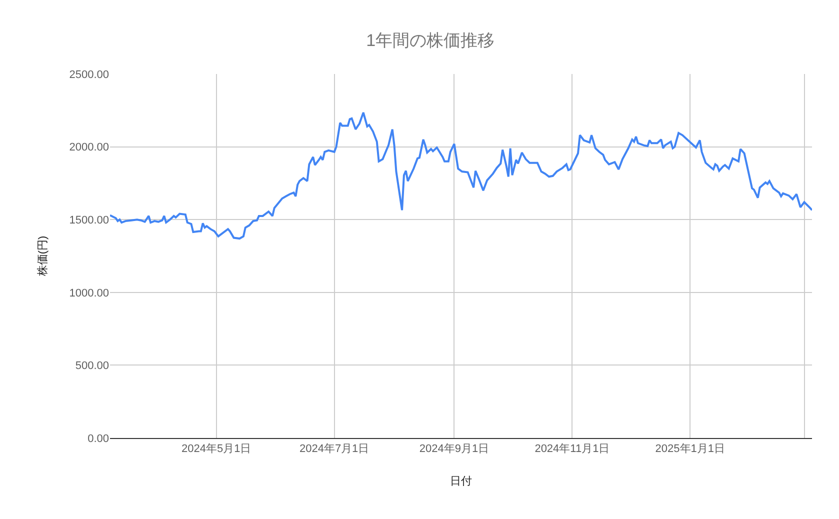  I want to click on y-axis-title: 株価(円), so click(42, 257).